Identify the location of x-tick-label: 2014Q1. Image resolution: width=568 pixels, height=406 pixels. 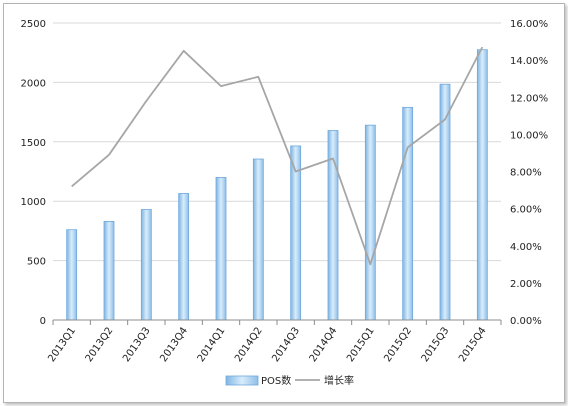
(212, 344).